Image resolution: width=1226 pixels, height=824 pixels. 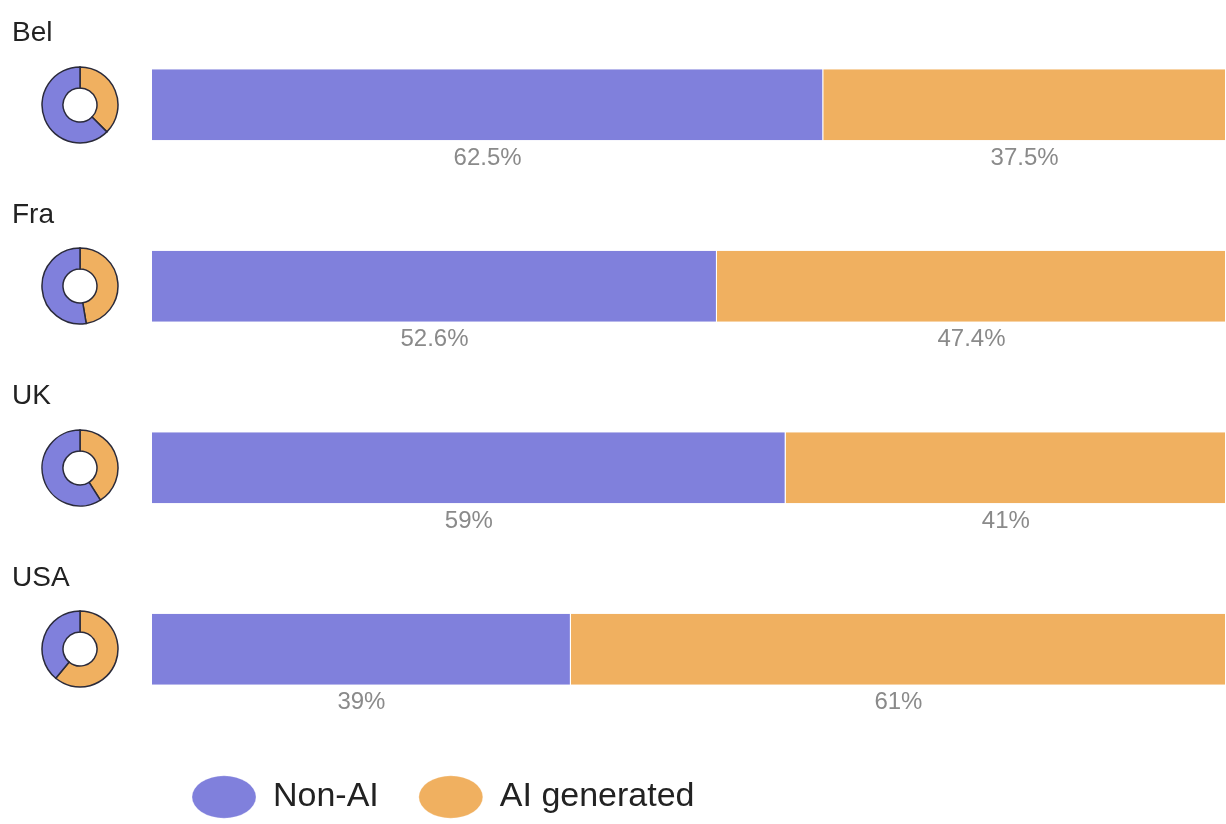 What do you see at coordinates (32, 395) in the screenshot?
I see `y-tick-label: UK` at bounding box center [32, 395].